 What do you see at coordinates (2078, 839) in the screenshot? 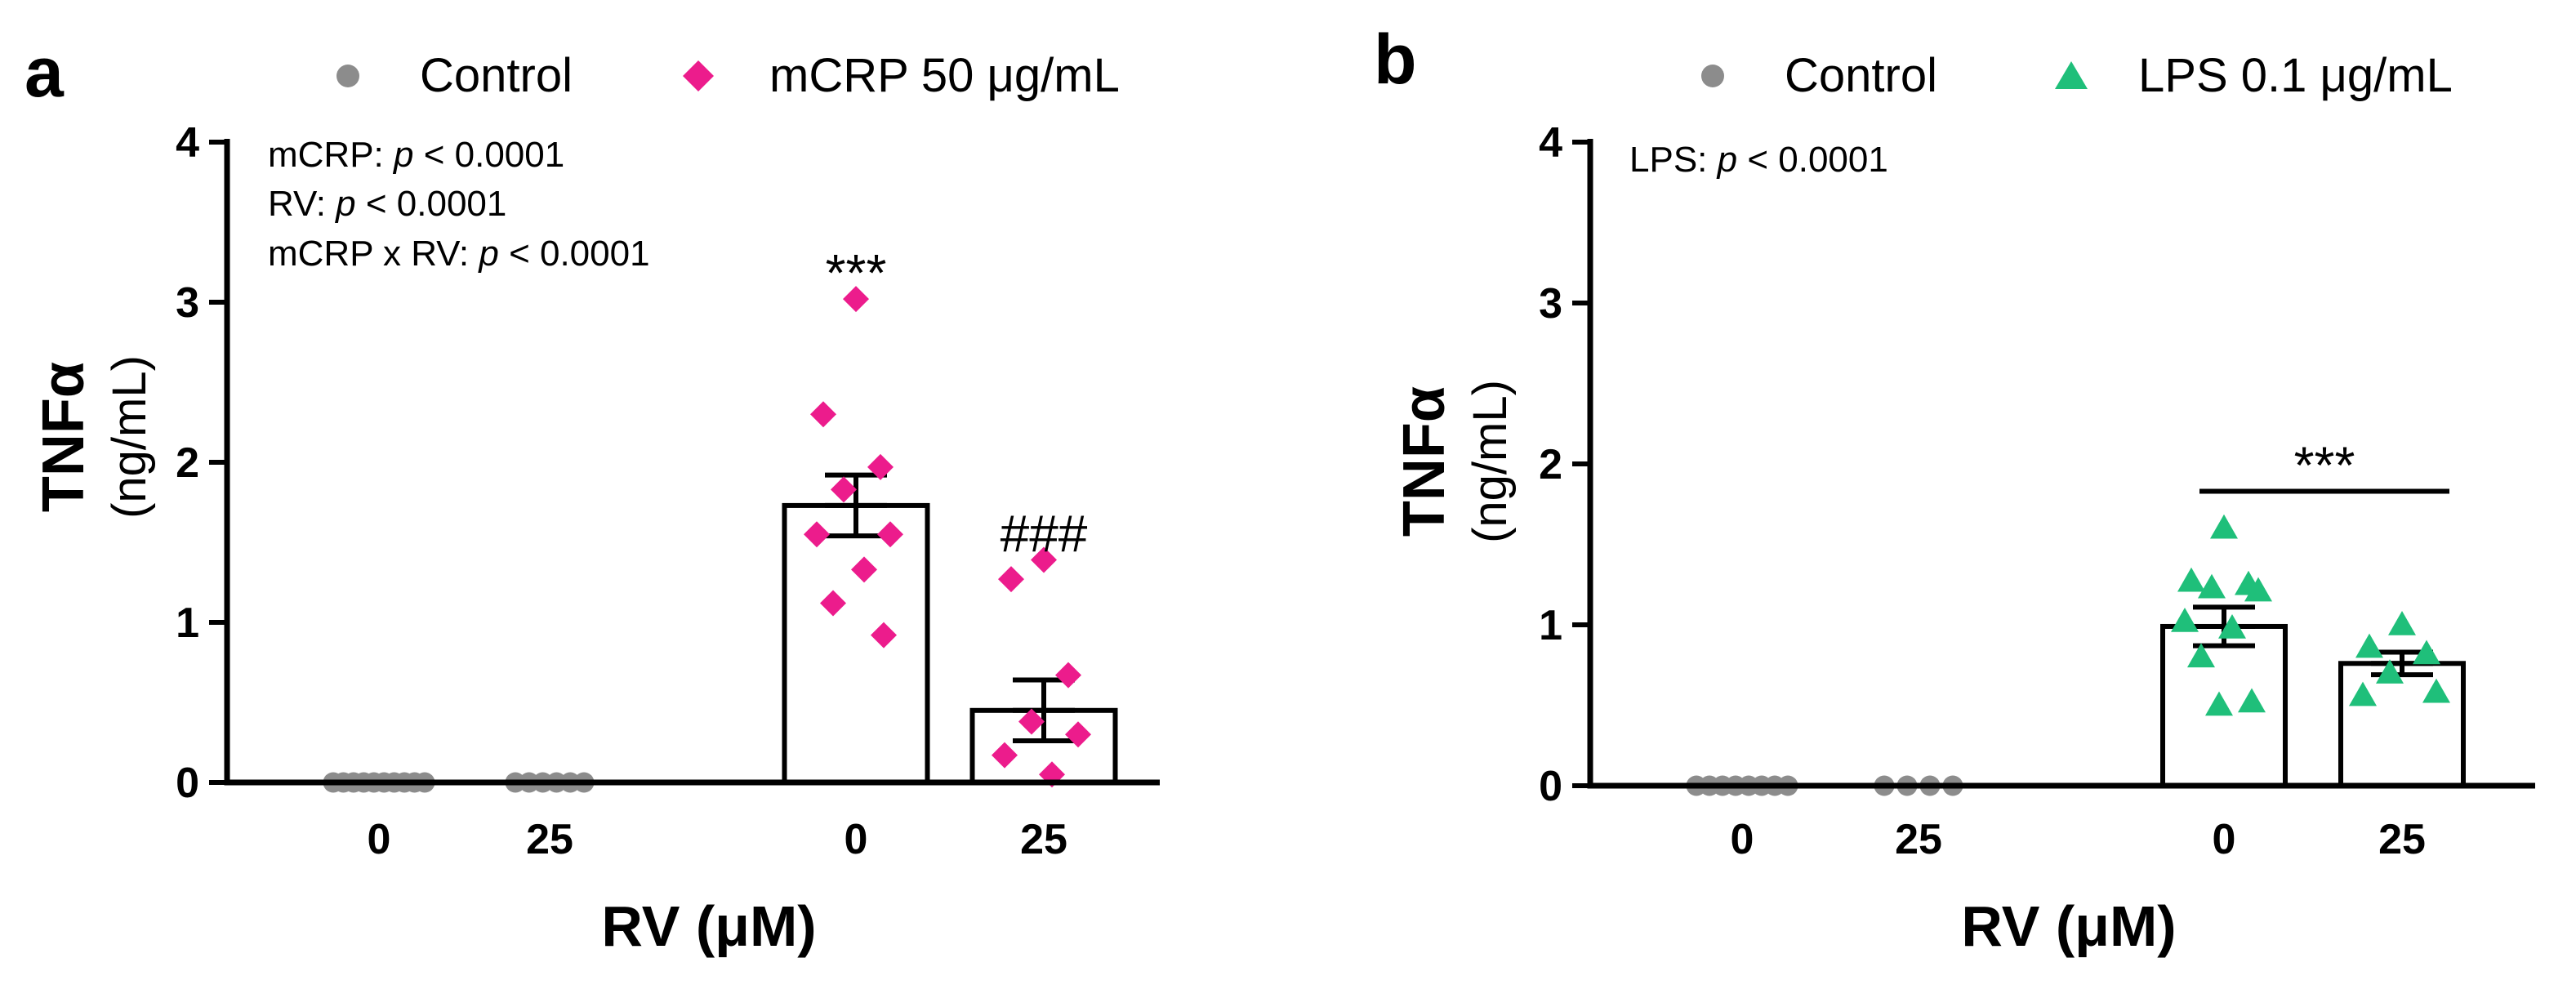
I see `x-ticks-b: 0 25 0 25` at bounding box center [2078, 839].